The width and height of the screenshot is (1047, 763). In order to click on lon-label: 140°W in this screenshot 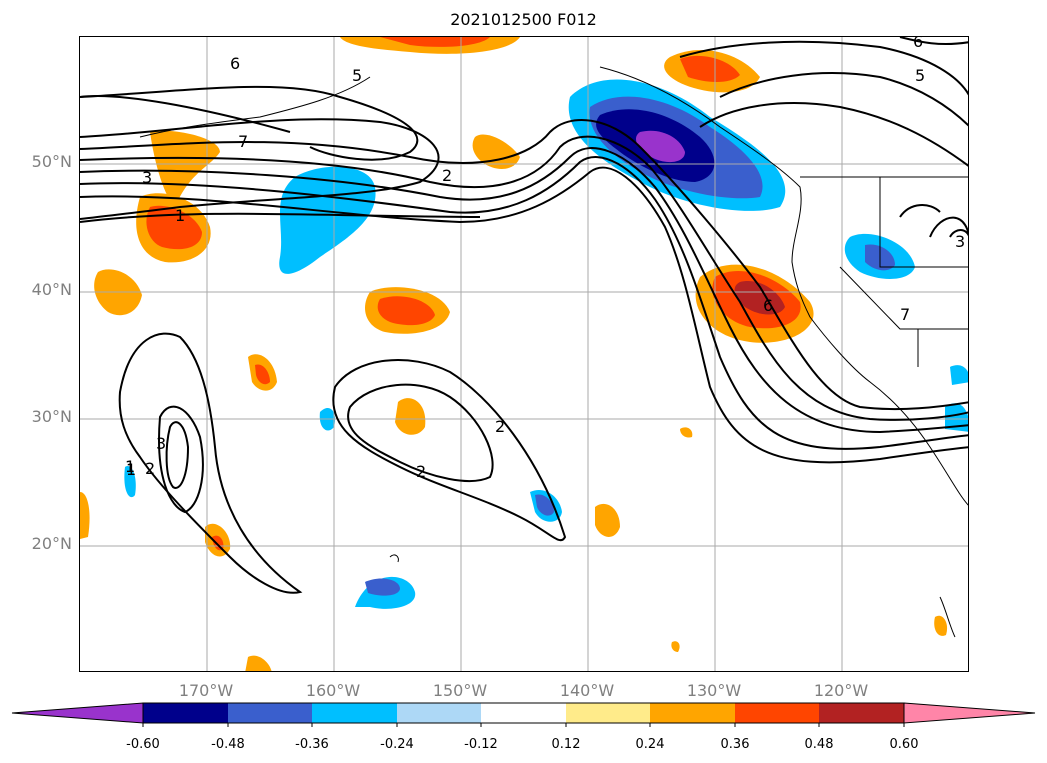, I will do `click(587, 690)`.